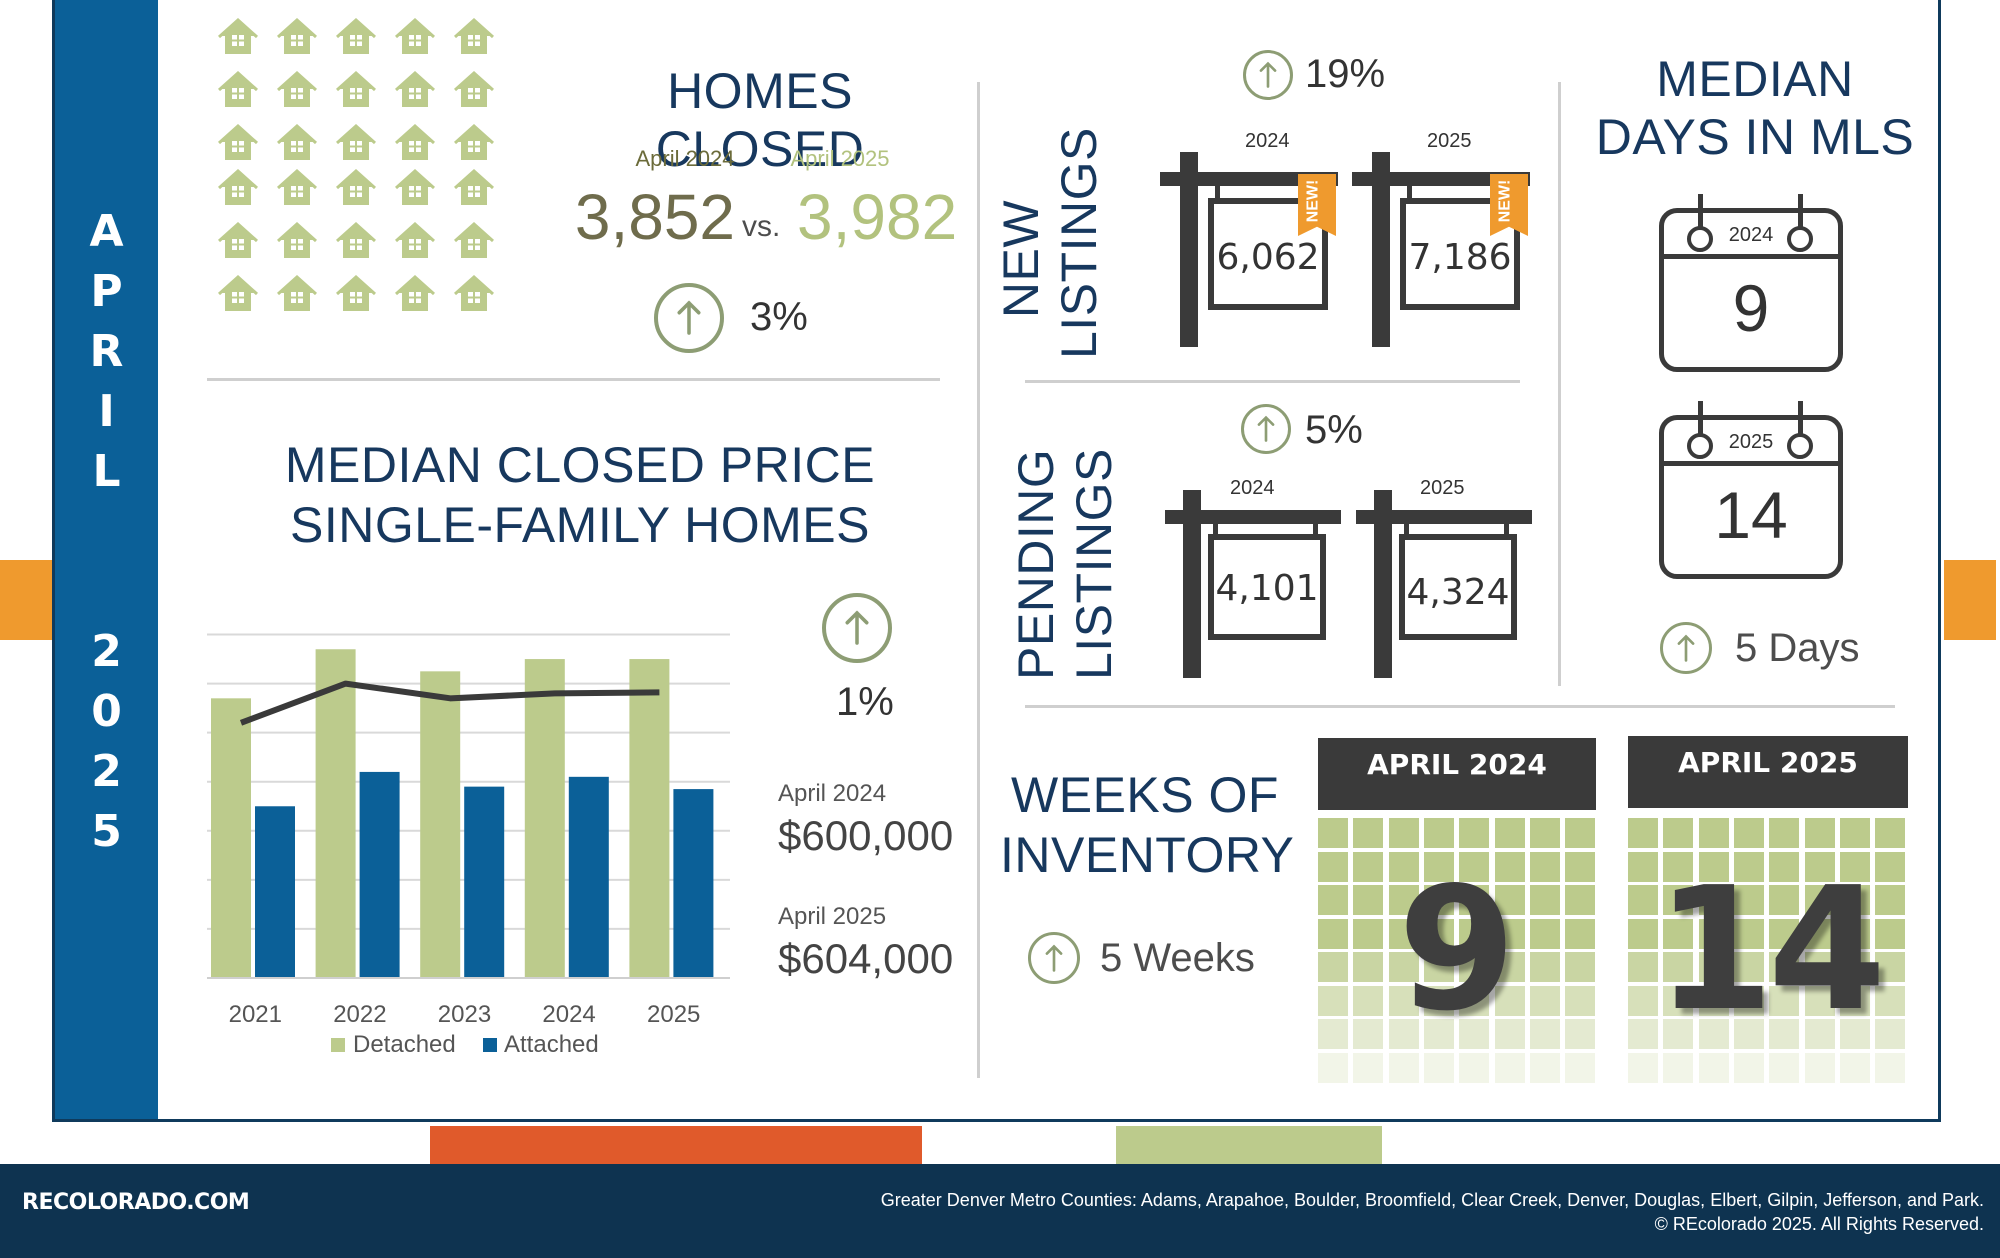  I want to click on divider, so click(1460, 706).